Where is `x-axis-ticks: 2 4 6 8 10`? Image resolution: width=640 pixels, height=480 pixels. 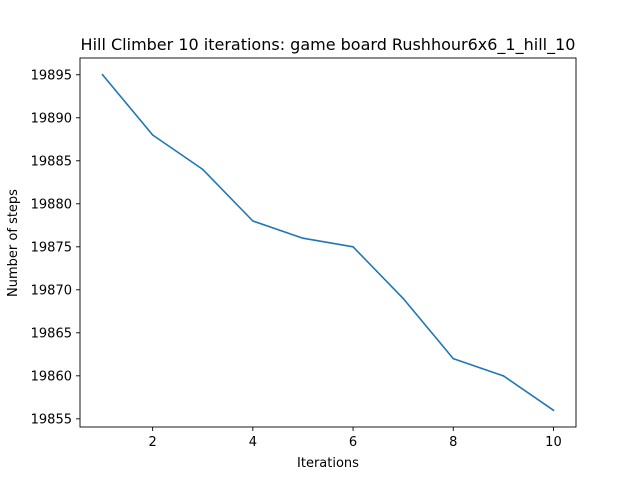 x-axis-ticks: 2 4 6 8 10 is located at coordinates (355, 438).